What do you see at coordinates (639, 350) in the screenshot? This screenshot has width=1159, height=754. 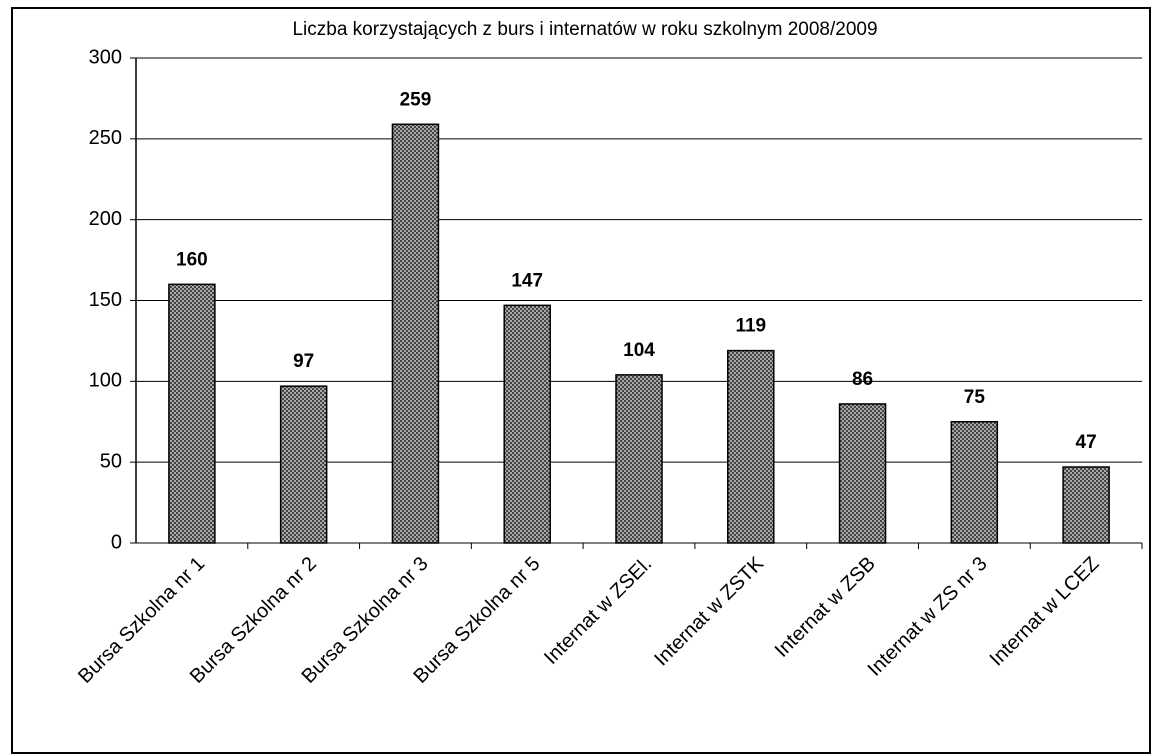 I see `data-label: 104` at bounding box center [639, 350].